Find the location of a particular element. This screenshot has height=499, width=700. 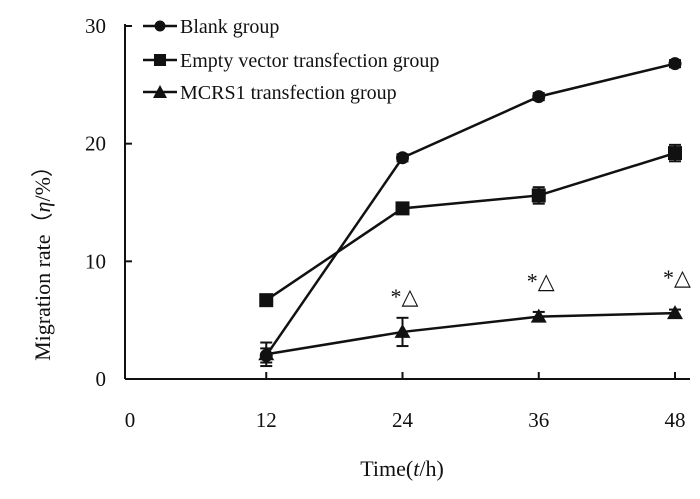

annotations: *△ *△ *△ is located at coordinates (541, 287).